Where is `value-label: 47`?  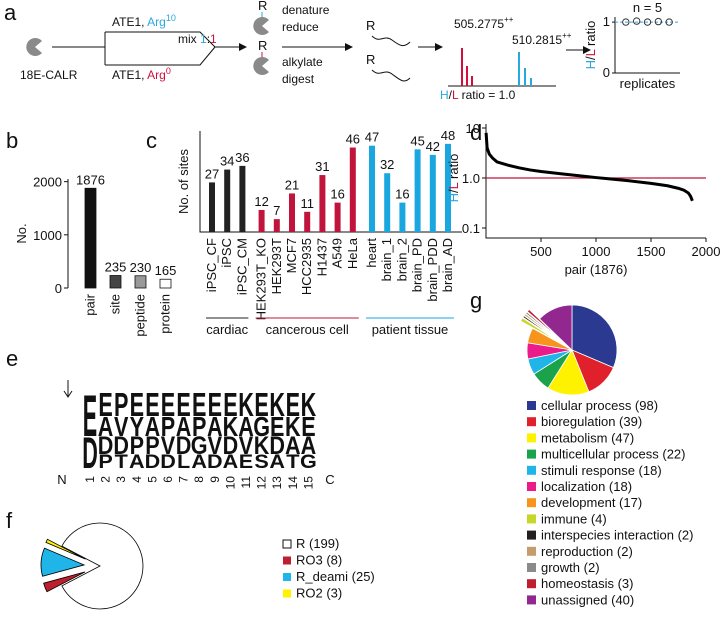 value-label: 47 is located at coordinates (372, 137).